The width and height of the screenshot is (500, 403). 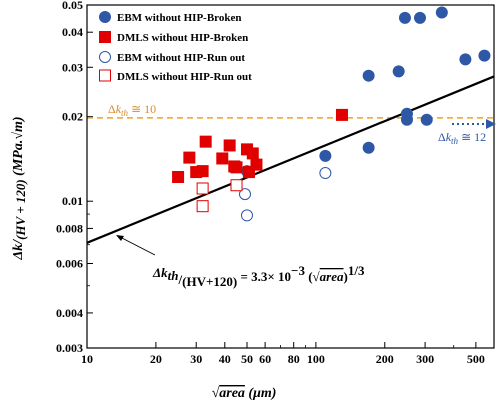 What do you see at coordinates (196, 359) in the screenshot?
I see `x-tick-label: 30` at bounding box center [196, 359].